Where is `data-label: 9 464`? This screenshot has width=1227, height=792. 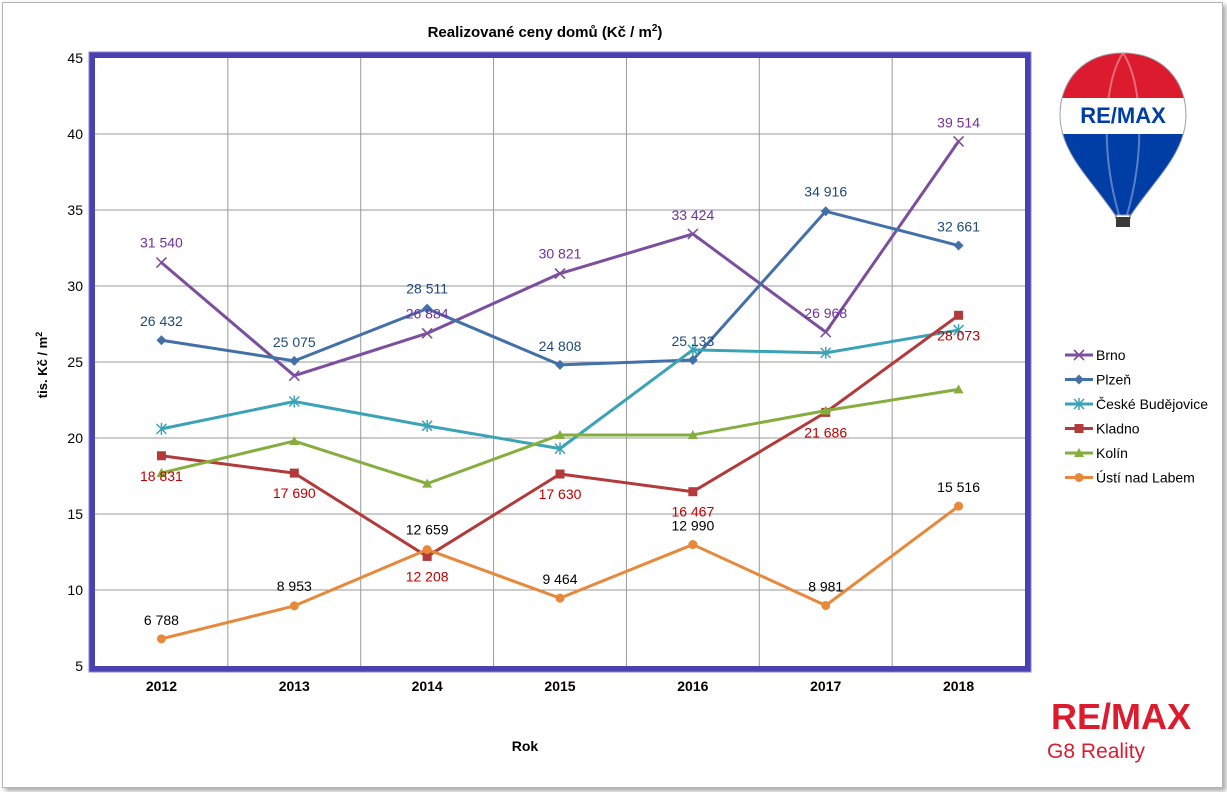 data-label: 9 464 is located at coordinates (559, 579).